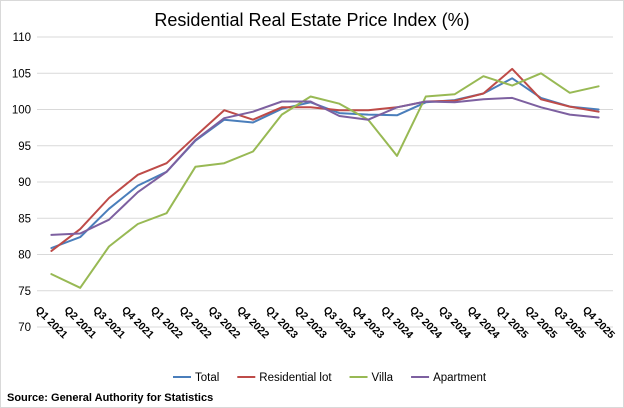 The image size is (624, 408). I want to click on y-tick-label: 90, so click(24, 183).